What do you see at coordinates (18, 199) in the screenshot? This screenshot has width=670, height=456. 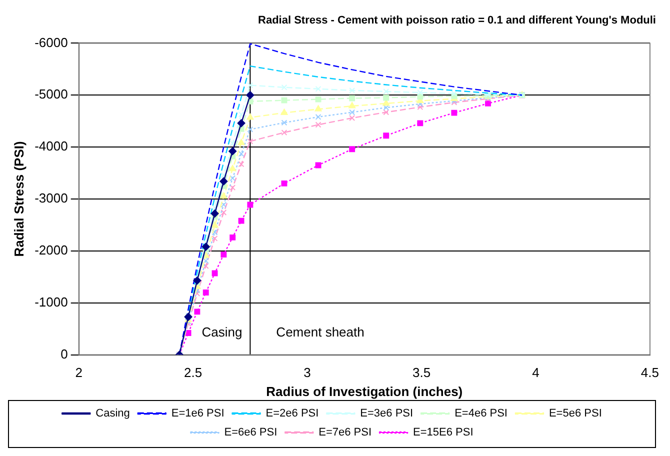 I see `y-axis-title: Radial Stress (PSI)` at bounding box center [18, 199].